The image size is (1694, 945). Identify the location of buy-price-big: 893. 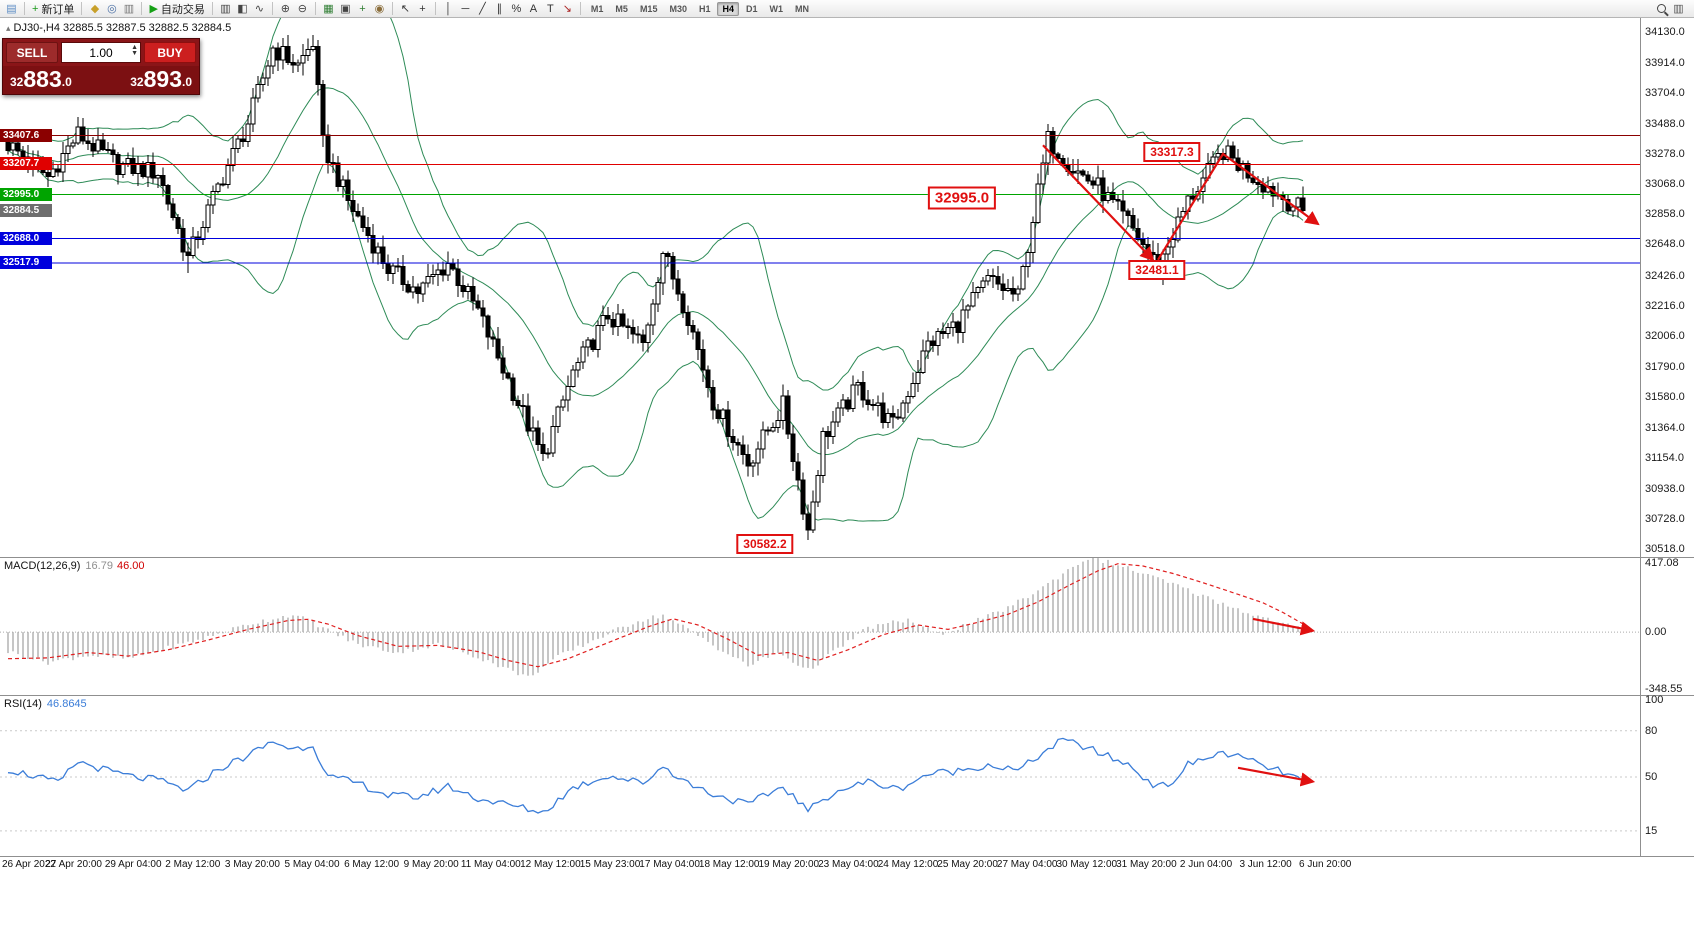
(162, 79).